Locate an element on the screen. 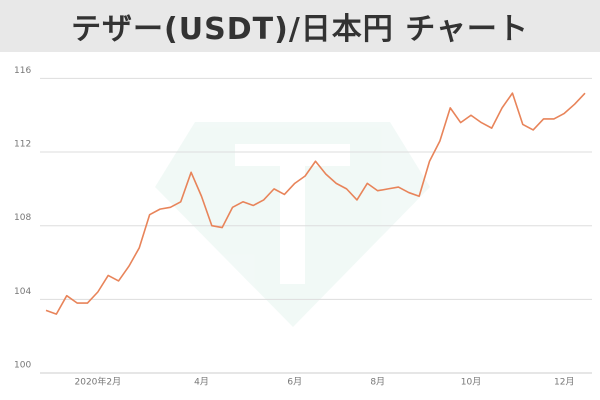 The image size is (600, 400). x-tick-label: 4月 is located at coordinates (201, 382).